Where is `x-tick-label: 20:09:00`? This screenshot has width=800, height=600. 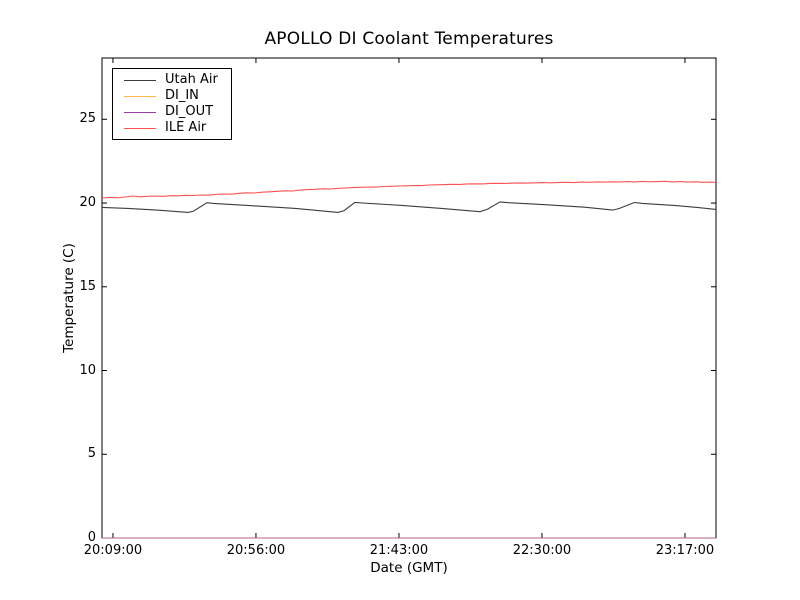 x-tick-label: 20:09:00 is located at coordinates (113, 550).